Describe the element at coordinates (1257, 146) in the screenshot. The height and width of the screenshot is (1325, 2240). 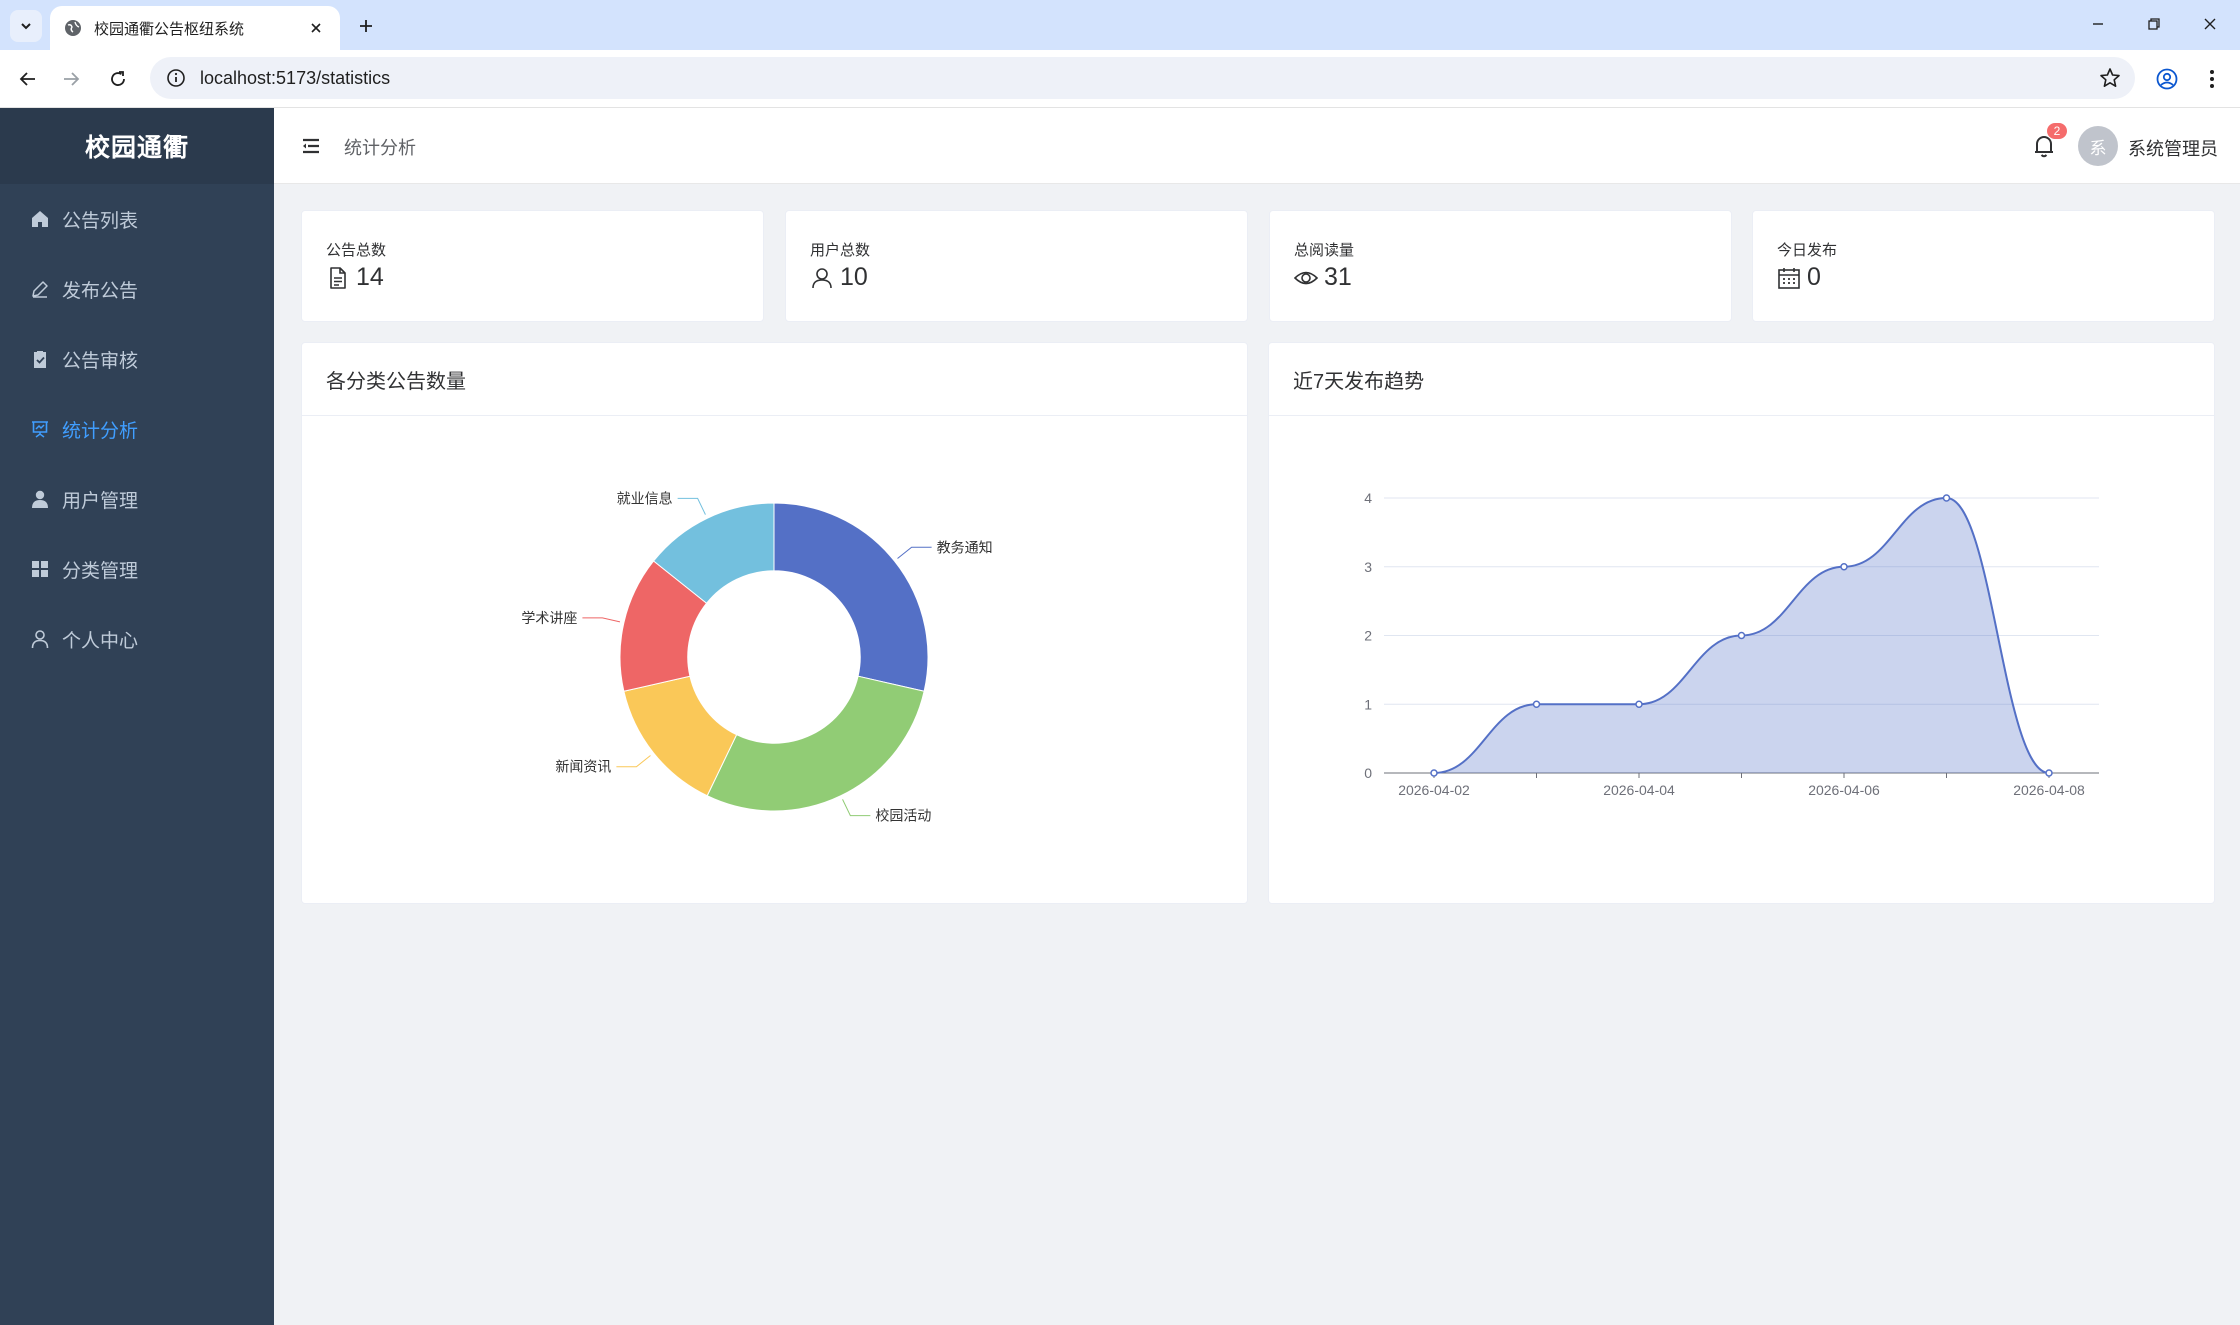
I see `app-header: 统计分析 2 系 系统管理员` at that location.